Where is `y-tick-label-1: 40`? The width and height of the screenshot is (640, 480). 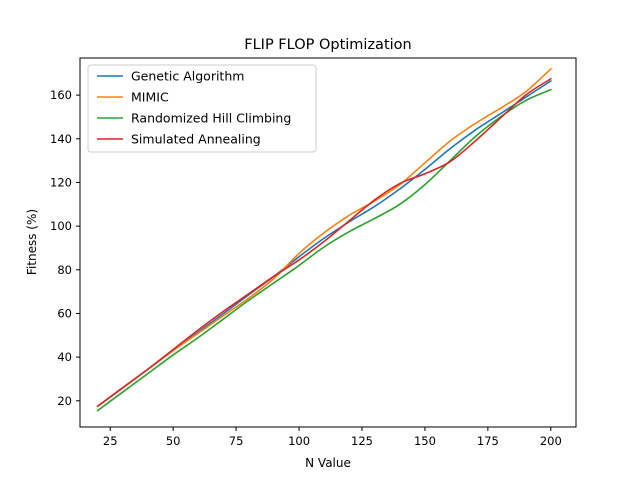
y-tick-label-1: 40 is located at coordinates (64, 357).